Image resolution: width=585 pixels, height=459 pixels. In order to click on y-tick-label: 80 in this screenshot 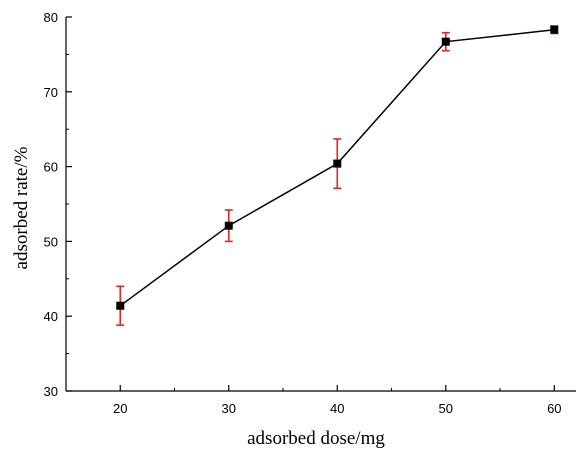, I will do `click(51, 17)`.